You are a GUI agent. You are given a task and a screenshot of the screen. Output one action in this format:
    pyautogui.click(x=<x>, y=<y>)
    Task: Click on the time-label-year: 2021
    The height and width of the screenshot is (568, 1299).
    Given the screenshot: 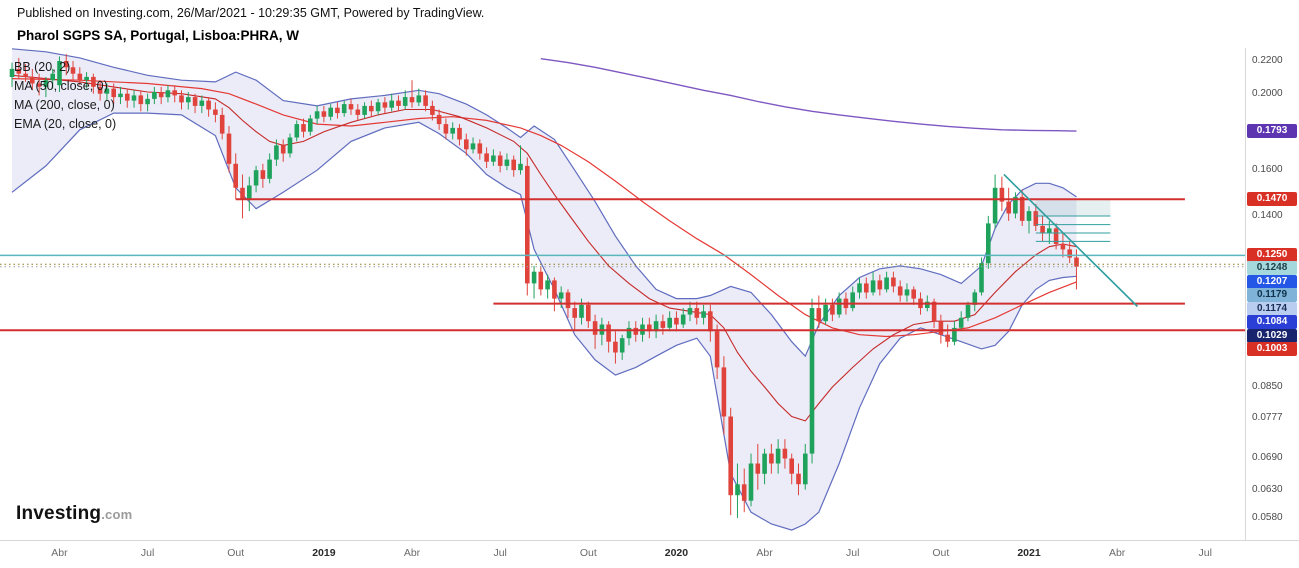 What is the action you would take?
    pyautogui.click(x=1029, y=553)
    